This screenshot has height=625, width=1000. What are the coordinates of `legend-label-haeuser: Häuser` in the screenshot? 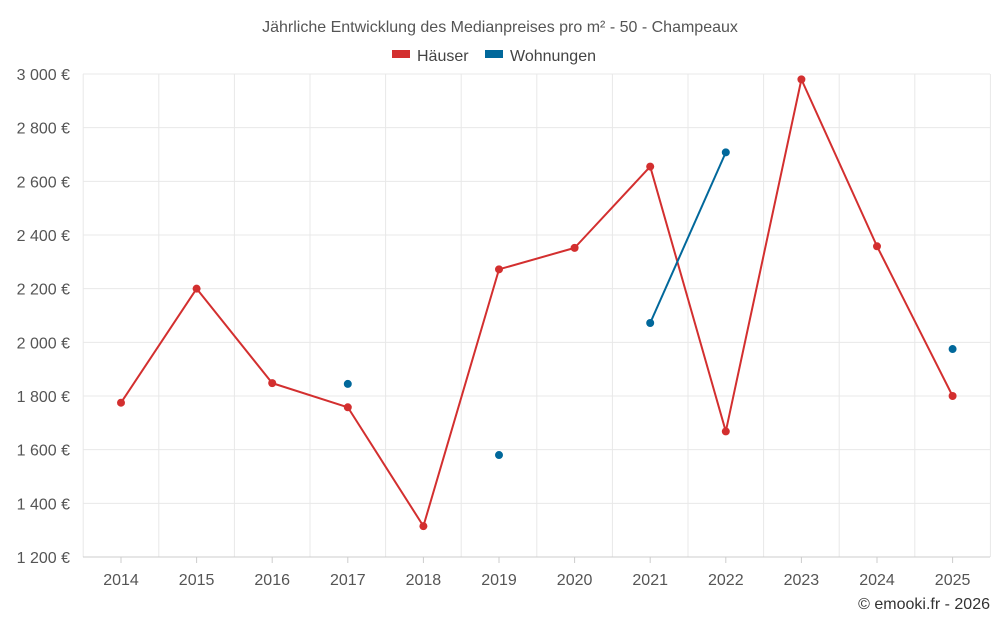 It's located at (443, 56).